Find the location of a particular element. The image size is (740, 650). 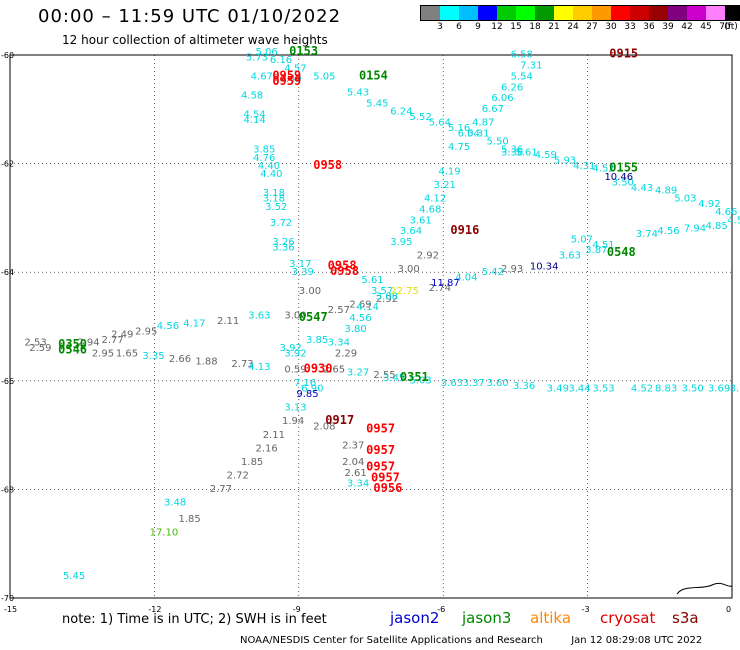

pass-time-label: 0548 is located at coordinates (621, 252).